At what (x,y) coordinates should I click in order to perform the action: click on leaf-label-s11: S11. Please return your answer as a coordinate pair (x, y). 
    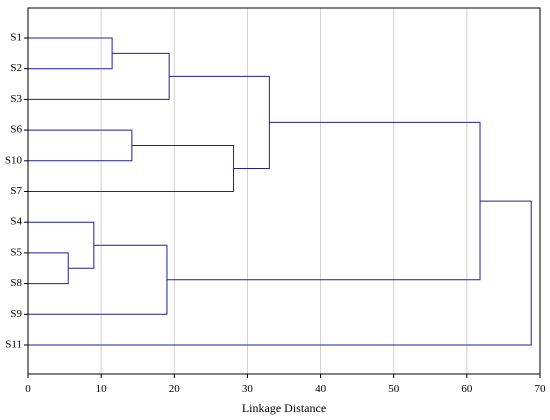
    Looking at the image, I should click on (13, 345).